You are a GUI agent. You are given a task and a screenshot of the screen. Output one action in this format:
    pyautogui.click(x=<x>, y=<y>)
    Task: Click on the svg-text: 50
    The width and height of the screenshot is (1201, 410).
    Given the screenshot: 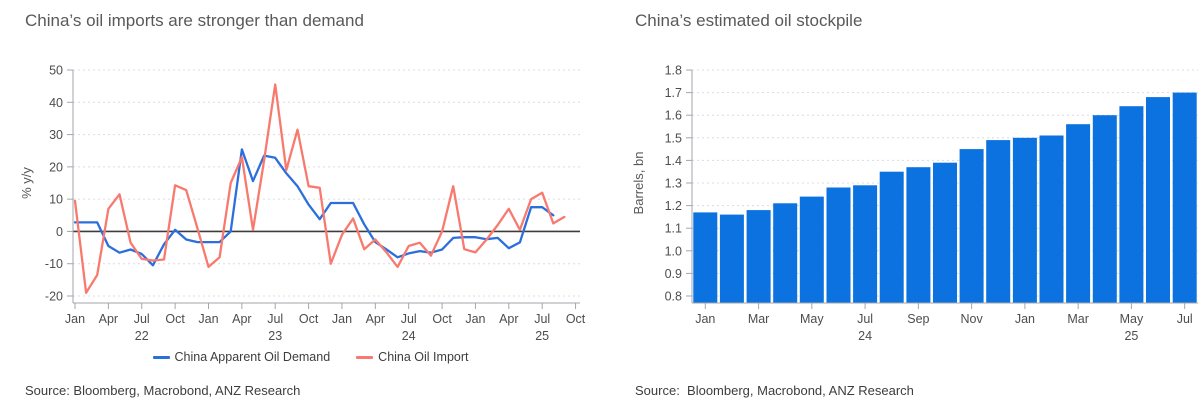 What is the action you would take?
    pyautogui.click(x=56, y=71)
    